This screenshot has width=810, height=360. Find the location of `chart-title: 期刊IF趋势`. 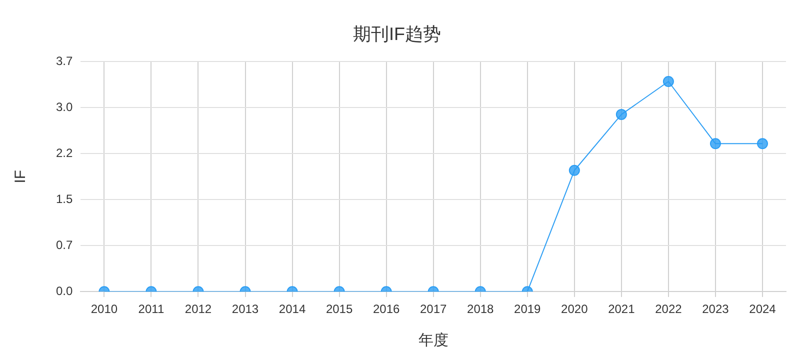

chart-title: 期刊IF趋势 is located at coordinates (397, 34).